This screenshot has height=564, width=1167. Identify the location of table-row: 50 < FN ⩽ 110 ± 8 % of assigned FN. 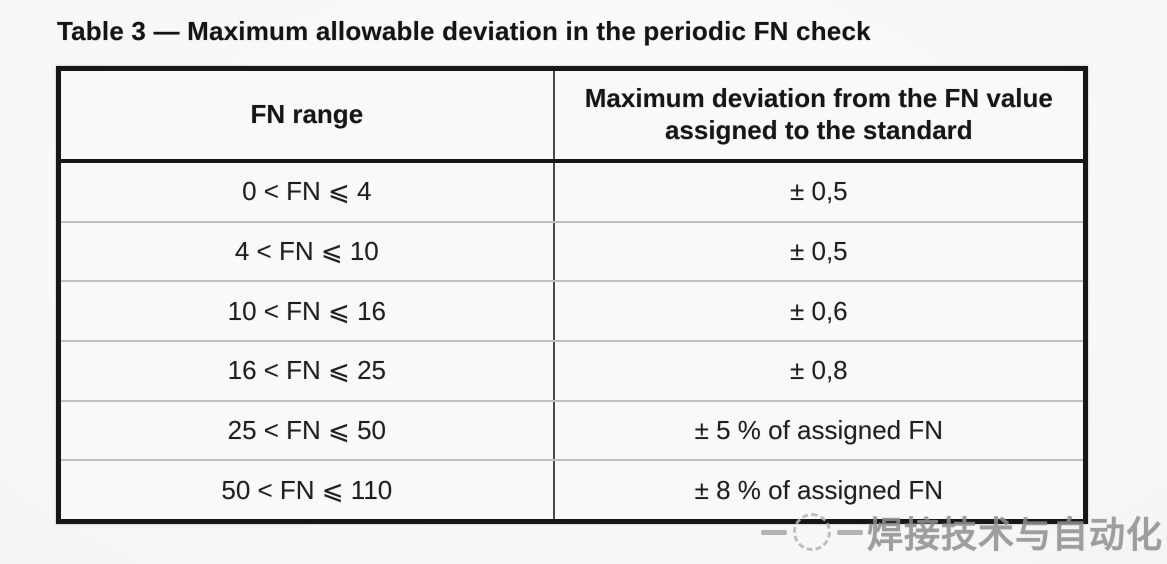
(572, 490).